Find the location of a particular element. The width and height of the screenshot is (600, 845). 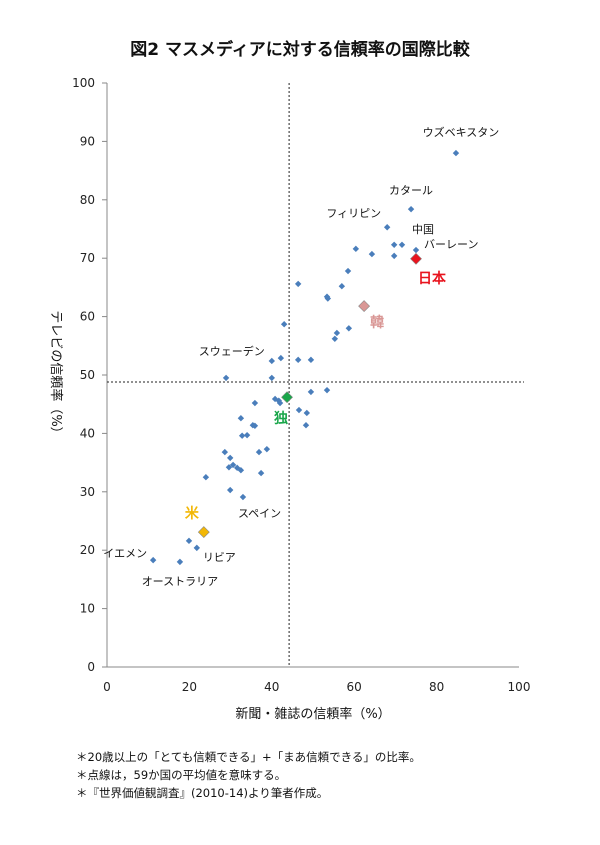

y-tick-label: 10 is located at coordinates (87, 609).